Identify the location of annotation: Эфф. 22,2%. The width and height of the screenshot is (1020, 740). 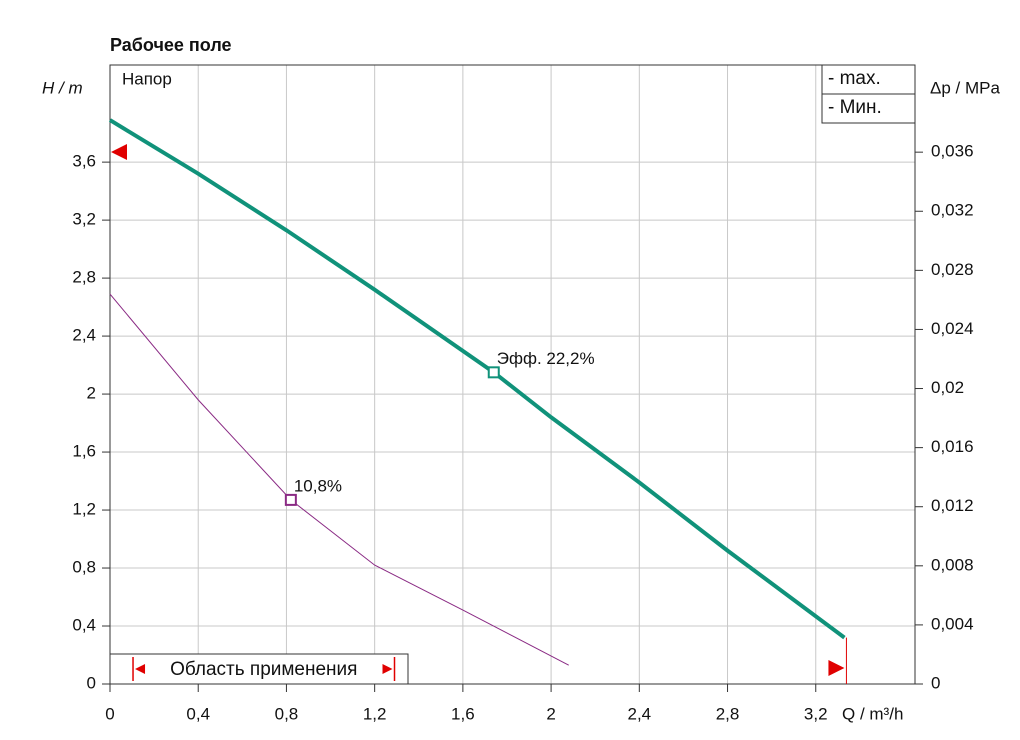
(546, 358).